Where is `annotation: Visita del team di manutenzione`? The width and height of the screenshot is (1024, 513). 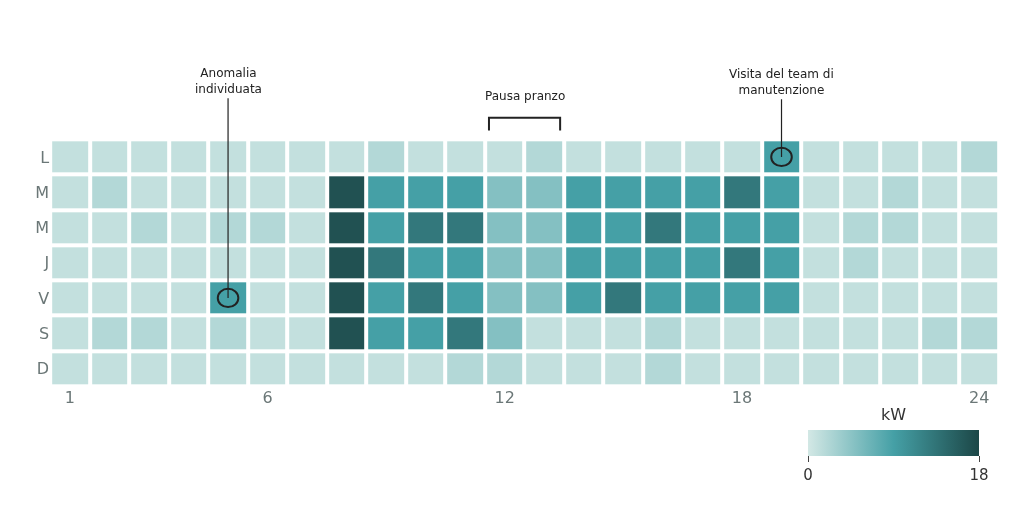
annotation: Visita del team di manutenzione is located at coordinates (781, 82).